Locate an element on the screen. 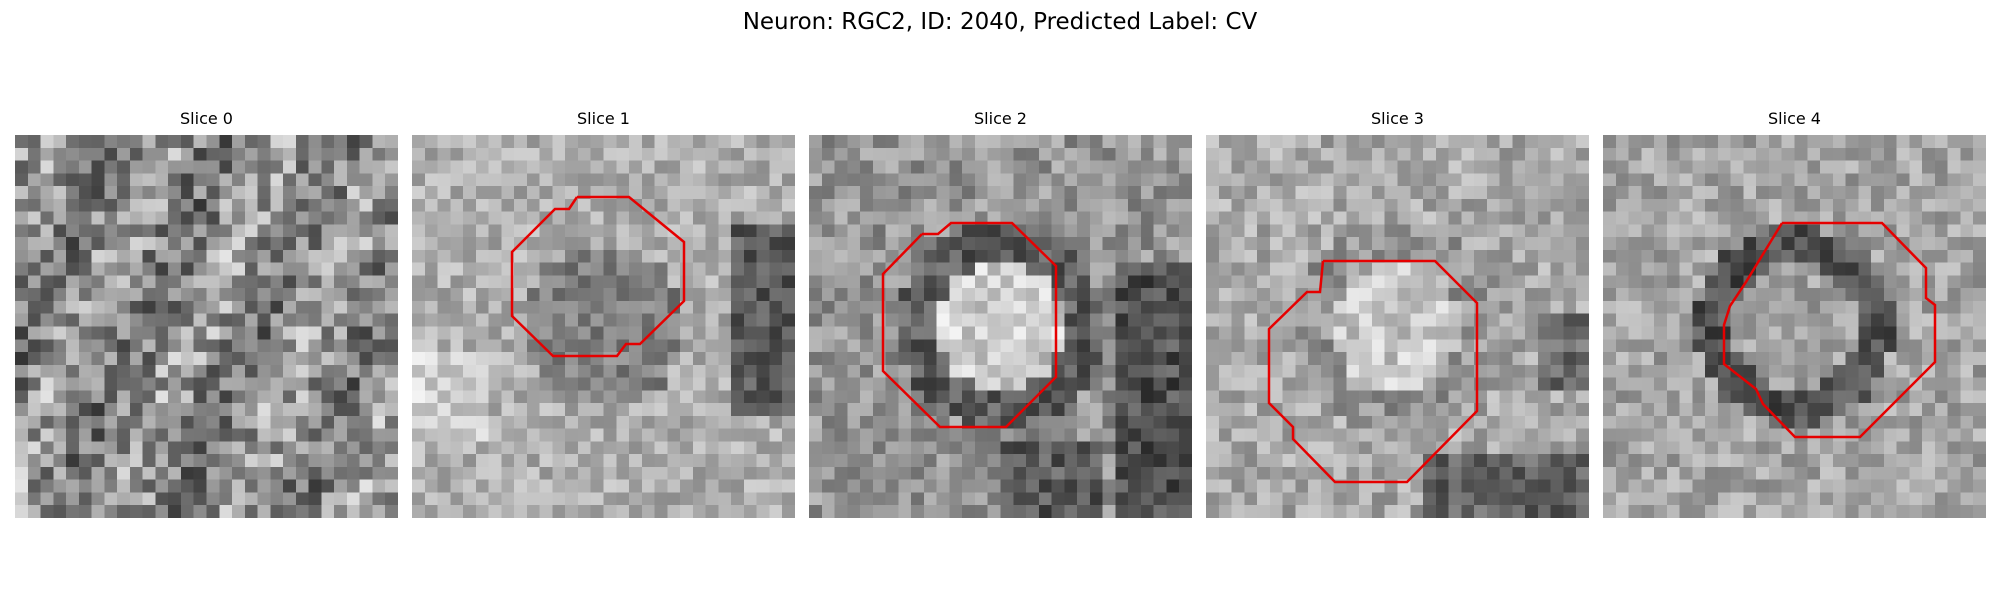 This screenshot has height=600, width=2000. slice-panel-3: Slice 3 is located at coordinates (1397, 313).